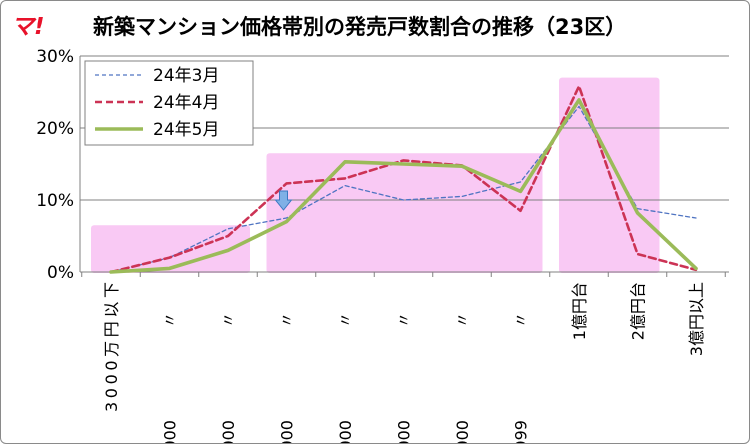  I want to click on x-tick-label: 3000万円以下, so click(111, 347).